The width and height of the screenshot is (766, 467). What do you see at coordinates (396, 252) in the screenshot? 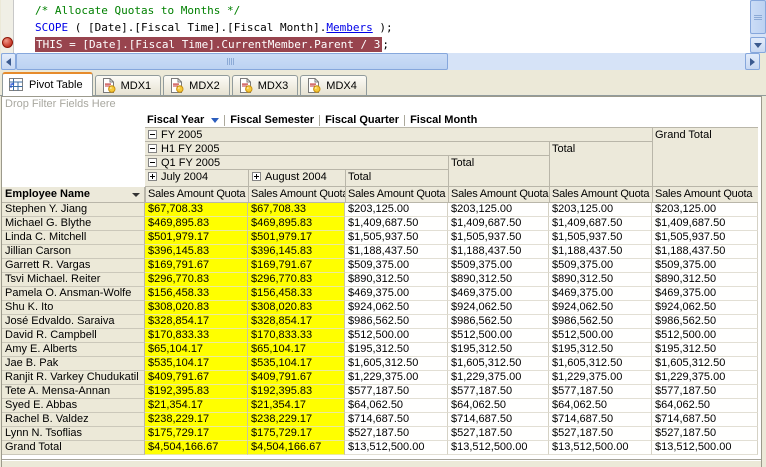
I see `data-cell-q1-total: $1,188,437.50` at bounding box center [396, 252].